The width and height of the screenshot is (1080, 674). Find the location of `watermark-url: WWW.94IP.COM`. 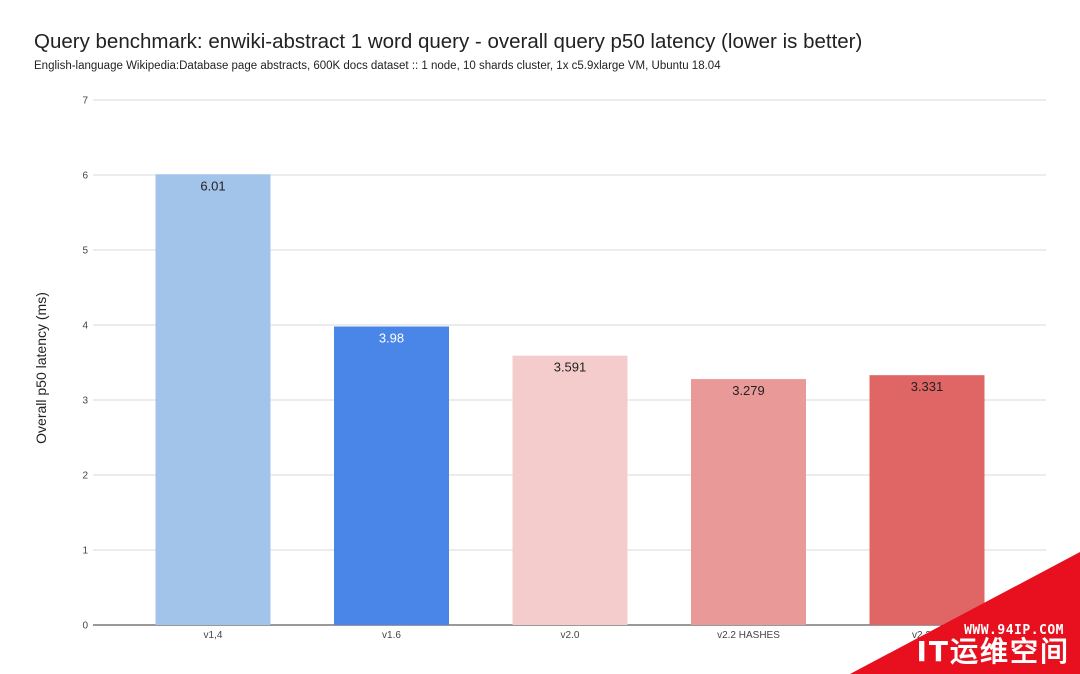

watermark-url: WWW.94IP.COM is located at coordinates (1014, 630).